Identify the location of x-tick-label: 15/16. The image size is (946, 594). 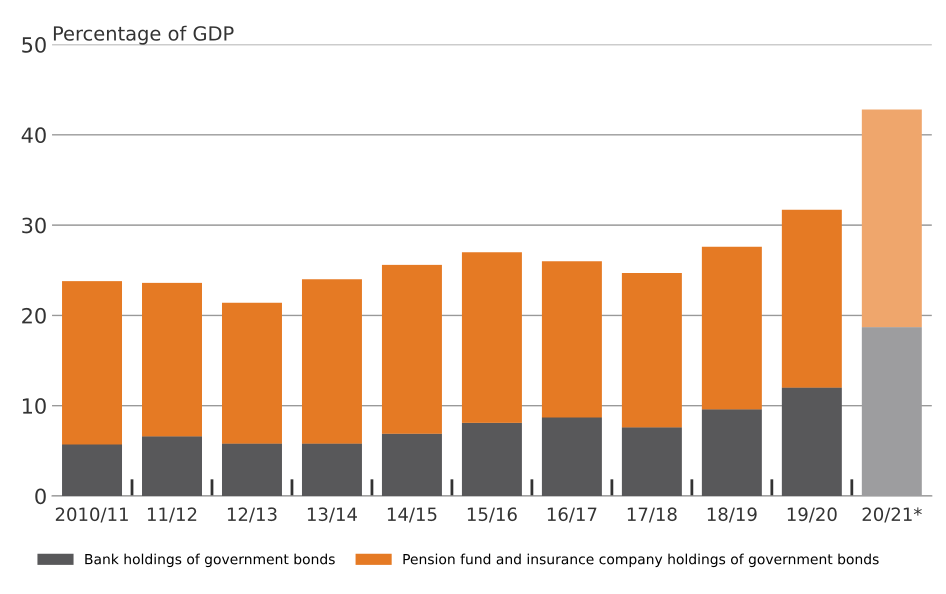
(492, 514).